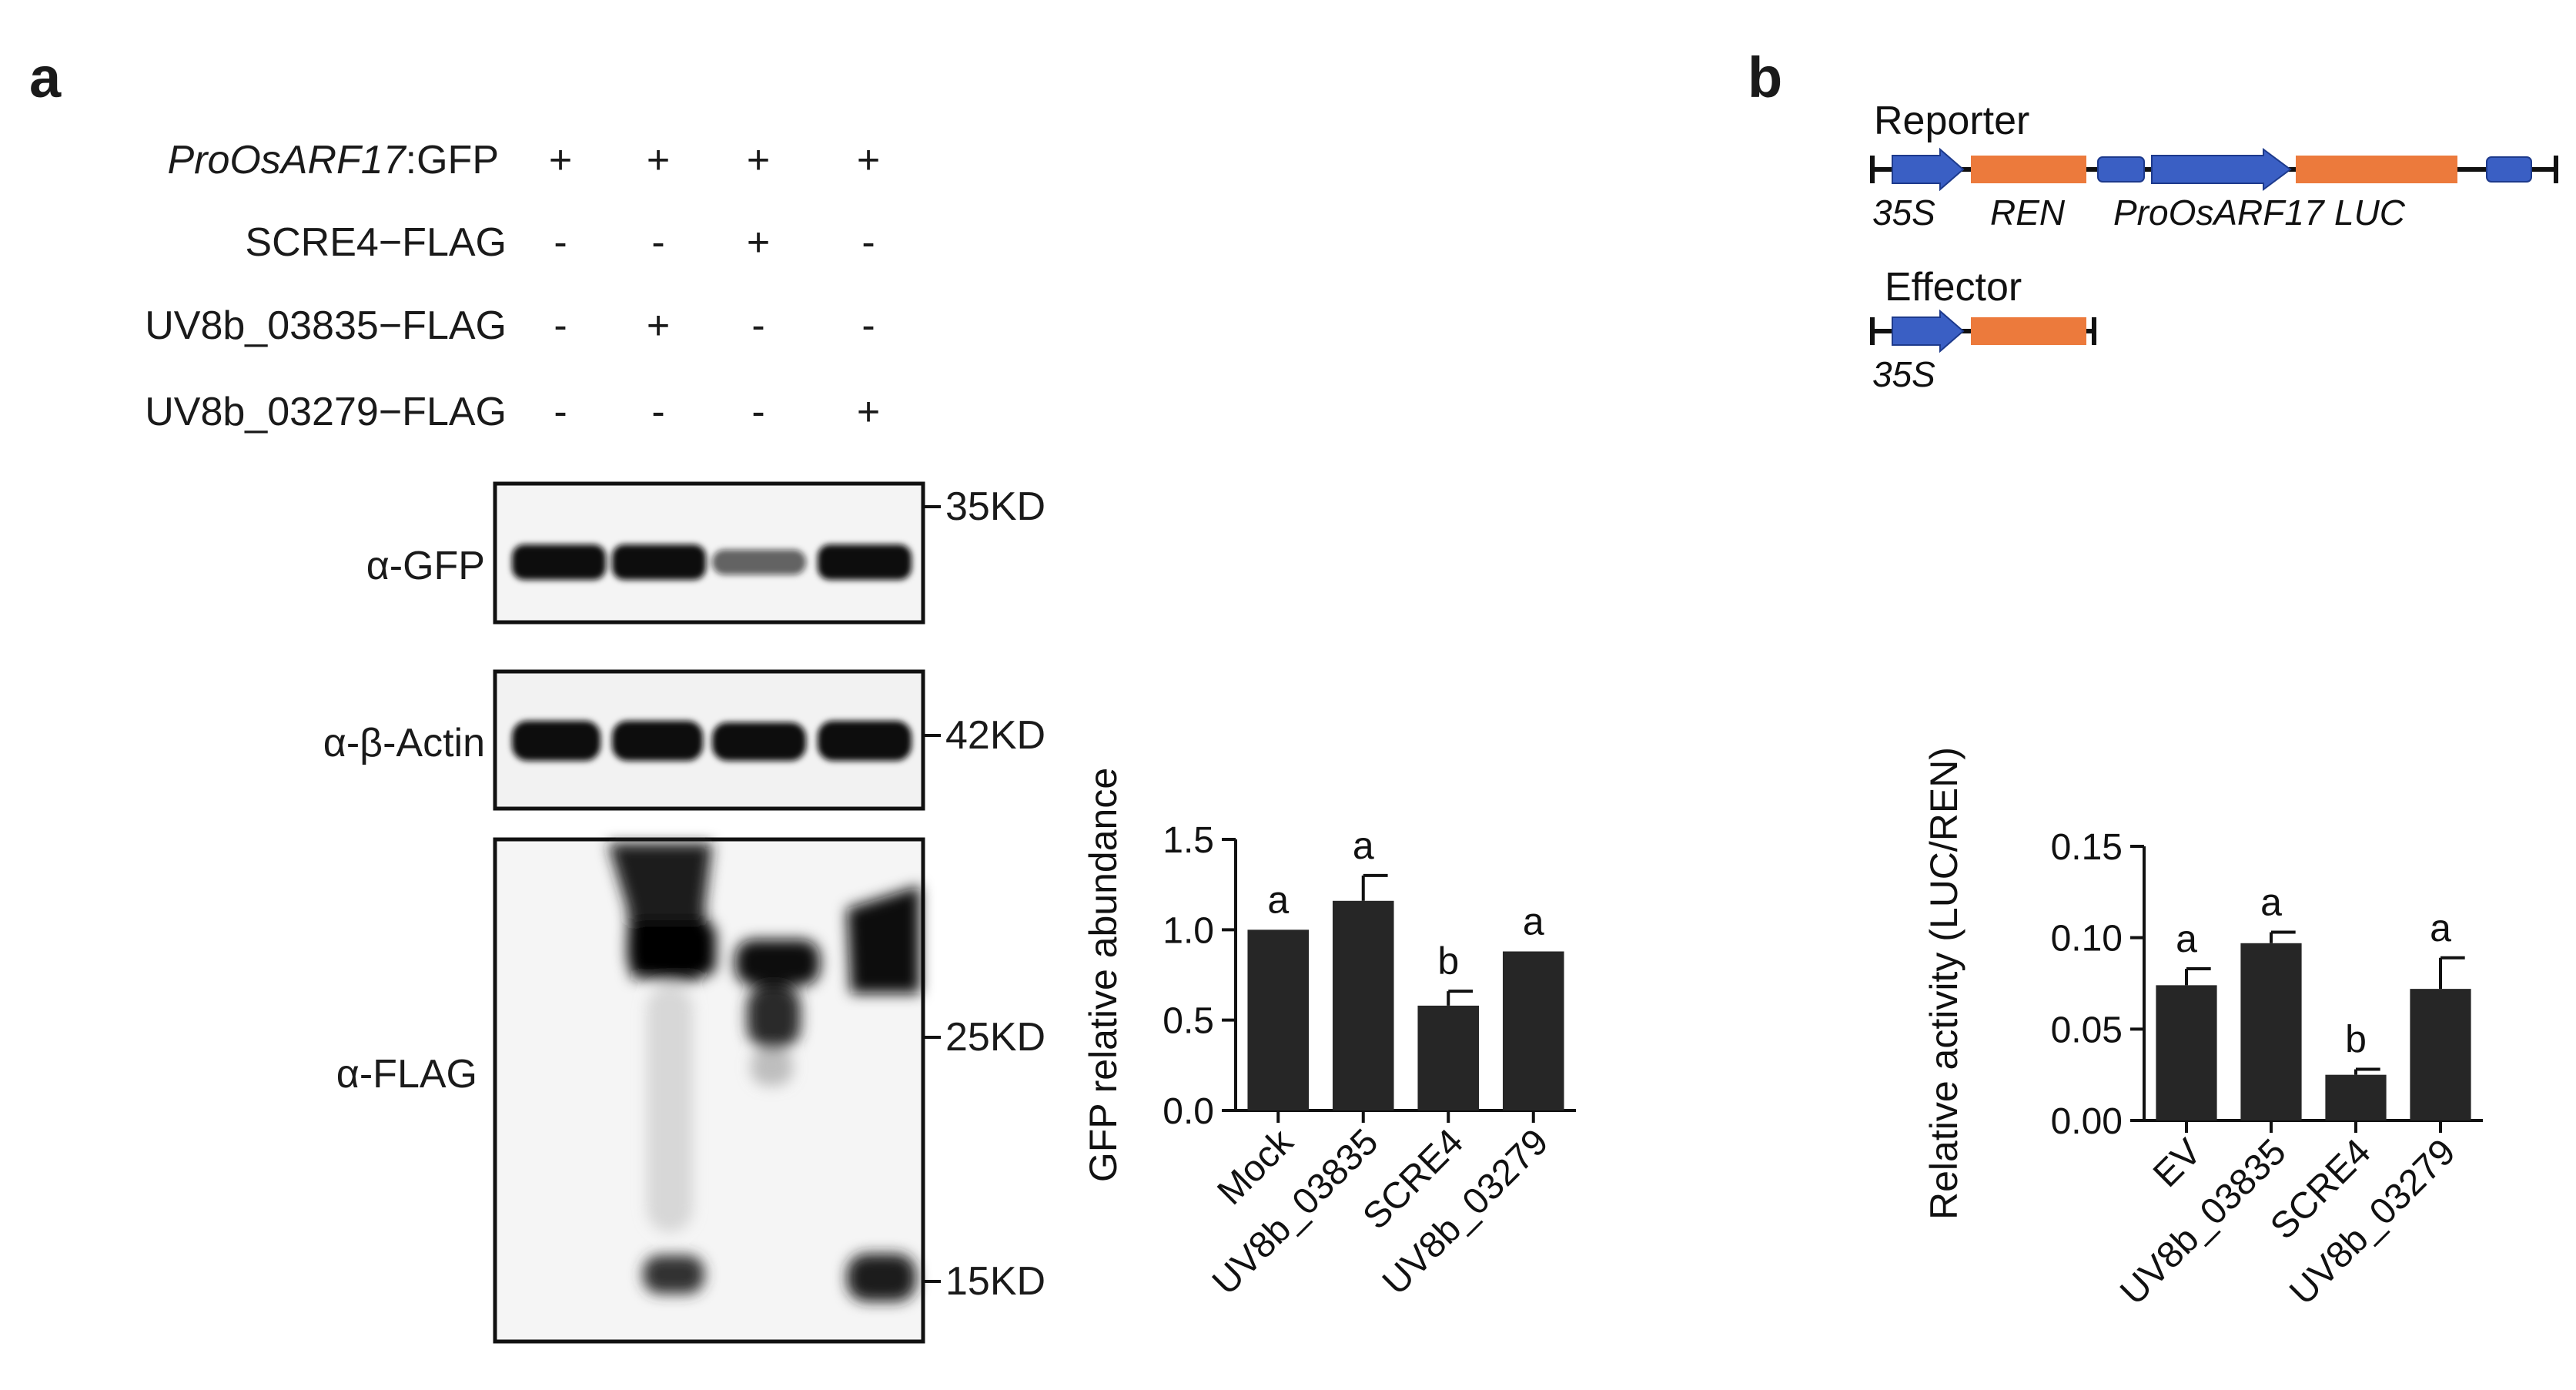  I want to click on condition-label: UV8b_03835−FLAG, so click(326, 325).